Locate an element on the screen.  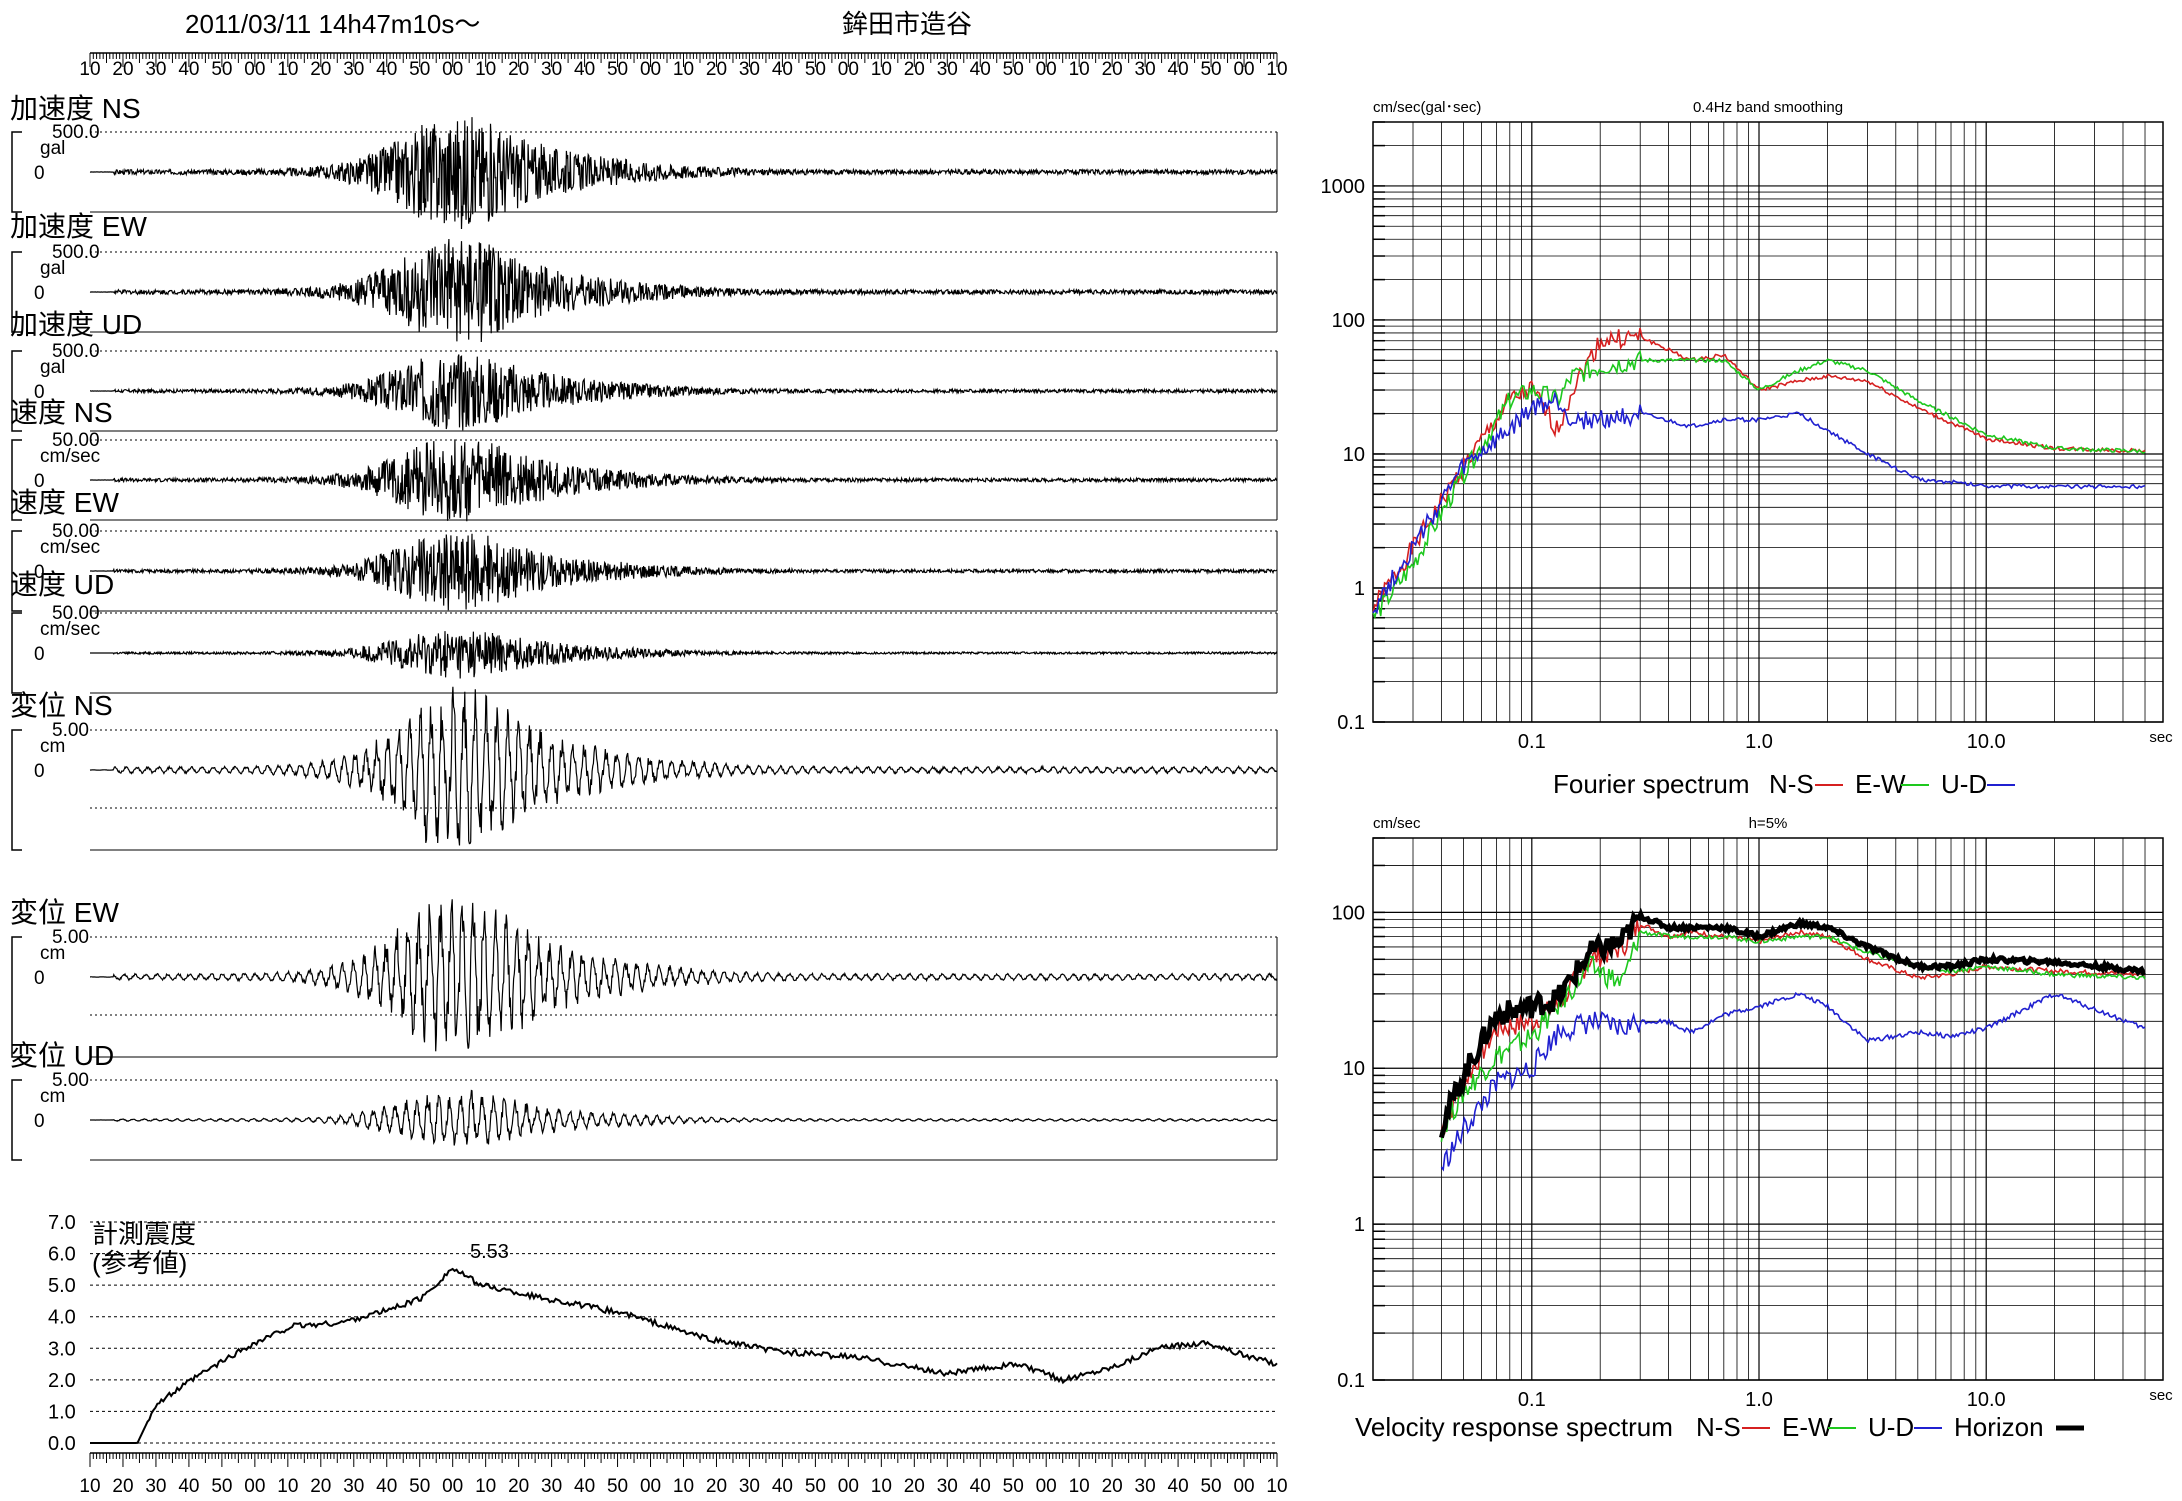
y-axis-label: cm/sec(gal･sec) is located at coordinates (1427, 107).